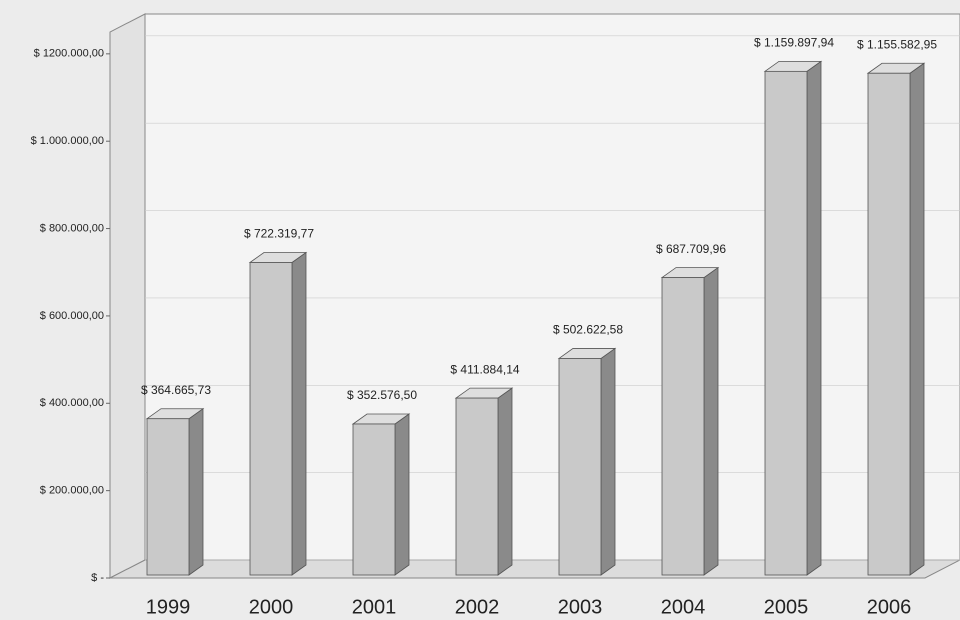 Image resolution: width=960 pixels, height=620 pixels. What do you see at coordinates (889, 607) in the screenshot?
I see `x-tick-label: 2006` at bounding box center [889, 607].